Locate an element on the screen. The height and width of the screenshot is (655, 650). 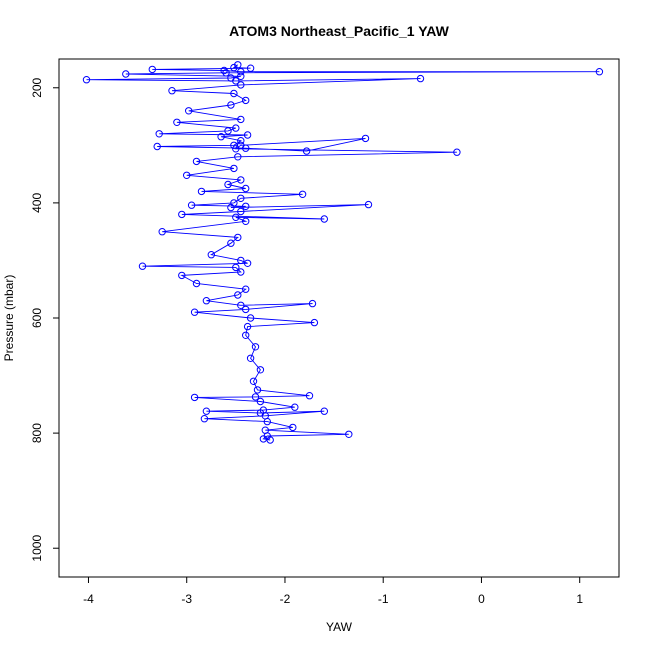
y-tick-label: 200 is located at coordinates (37, 87).